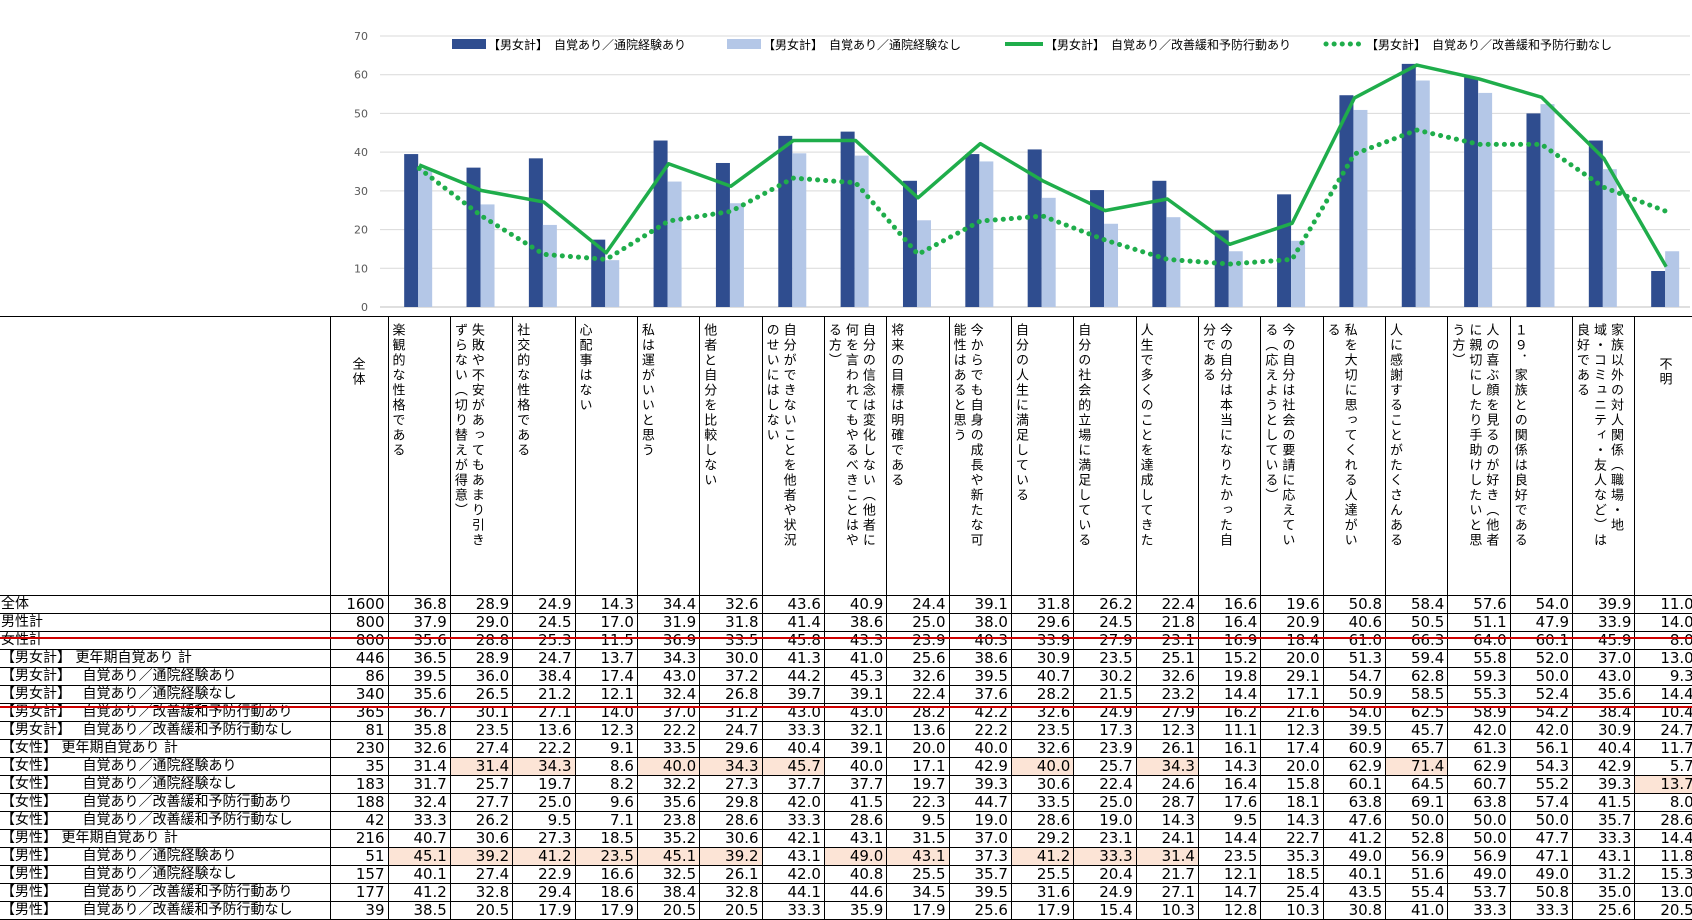 This screenshot has height=920, width=1692. Describe the element at coordinates (1167, 730) in the screenshot. I see `cell-value: 12.3` at that location.